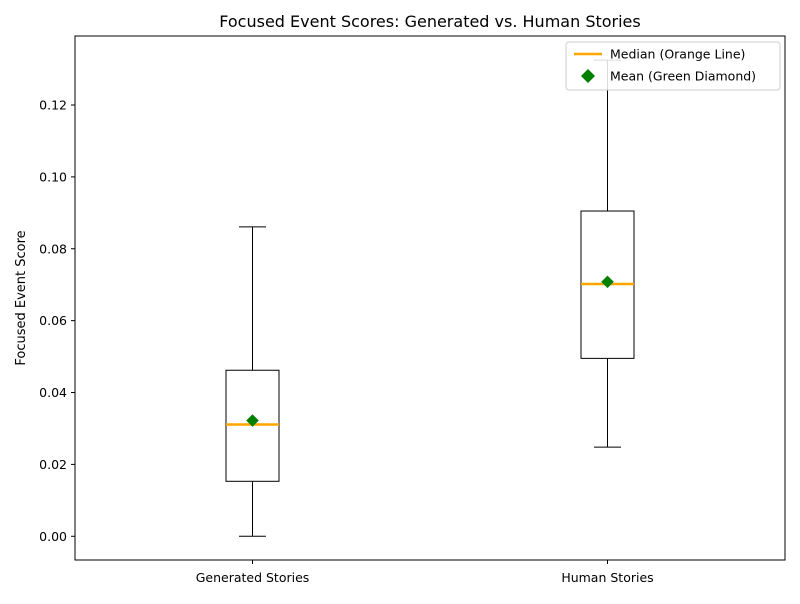 This screenshot has width=800, height=604. What do you see at coordinates (53, 105) in the screenshot?
I see `y-tick-label: 0.12` at bounding box center [53, 105].